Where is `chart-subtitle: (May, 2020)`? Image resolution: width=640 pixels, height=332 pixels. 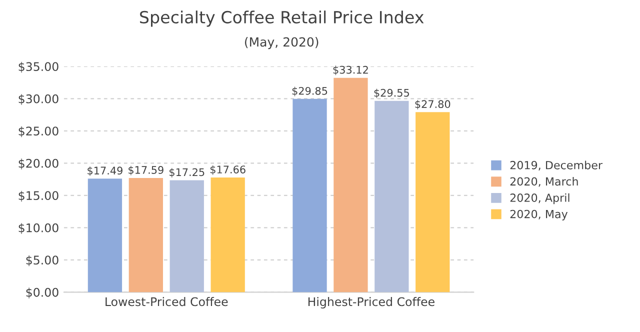 chart-subtitle: (May, 2020) is located at coordinates (281, 43).